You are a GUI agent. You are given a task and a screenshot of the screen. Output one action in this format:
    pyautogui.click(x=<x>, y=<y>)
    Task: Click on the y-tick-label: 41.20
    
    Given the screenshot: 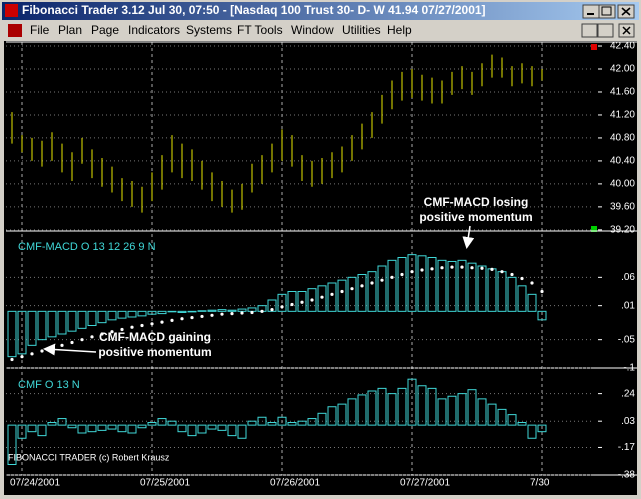 What is the action you would take?
    pyautogui.click(x=622, y=115)
    